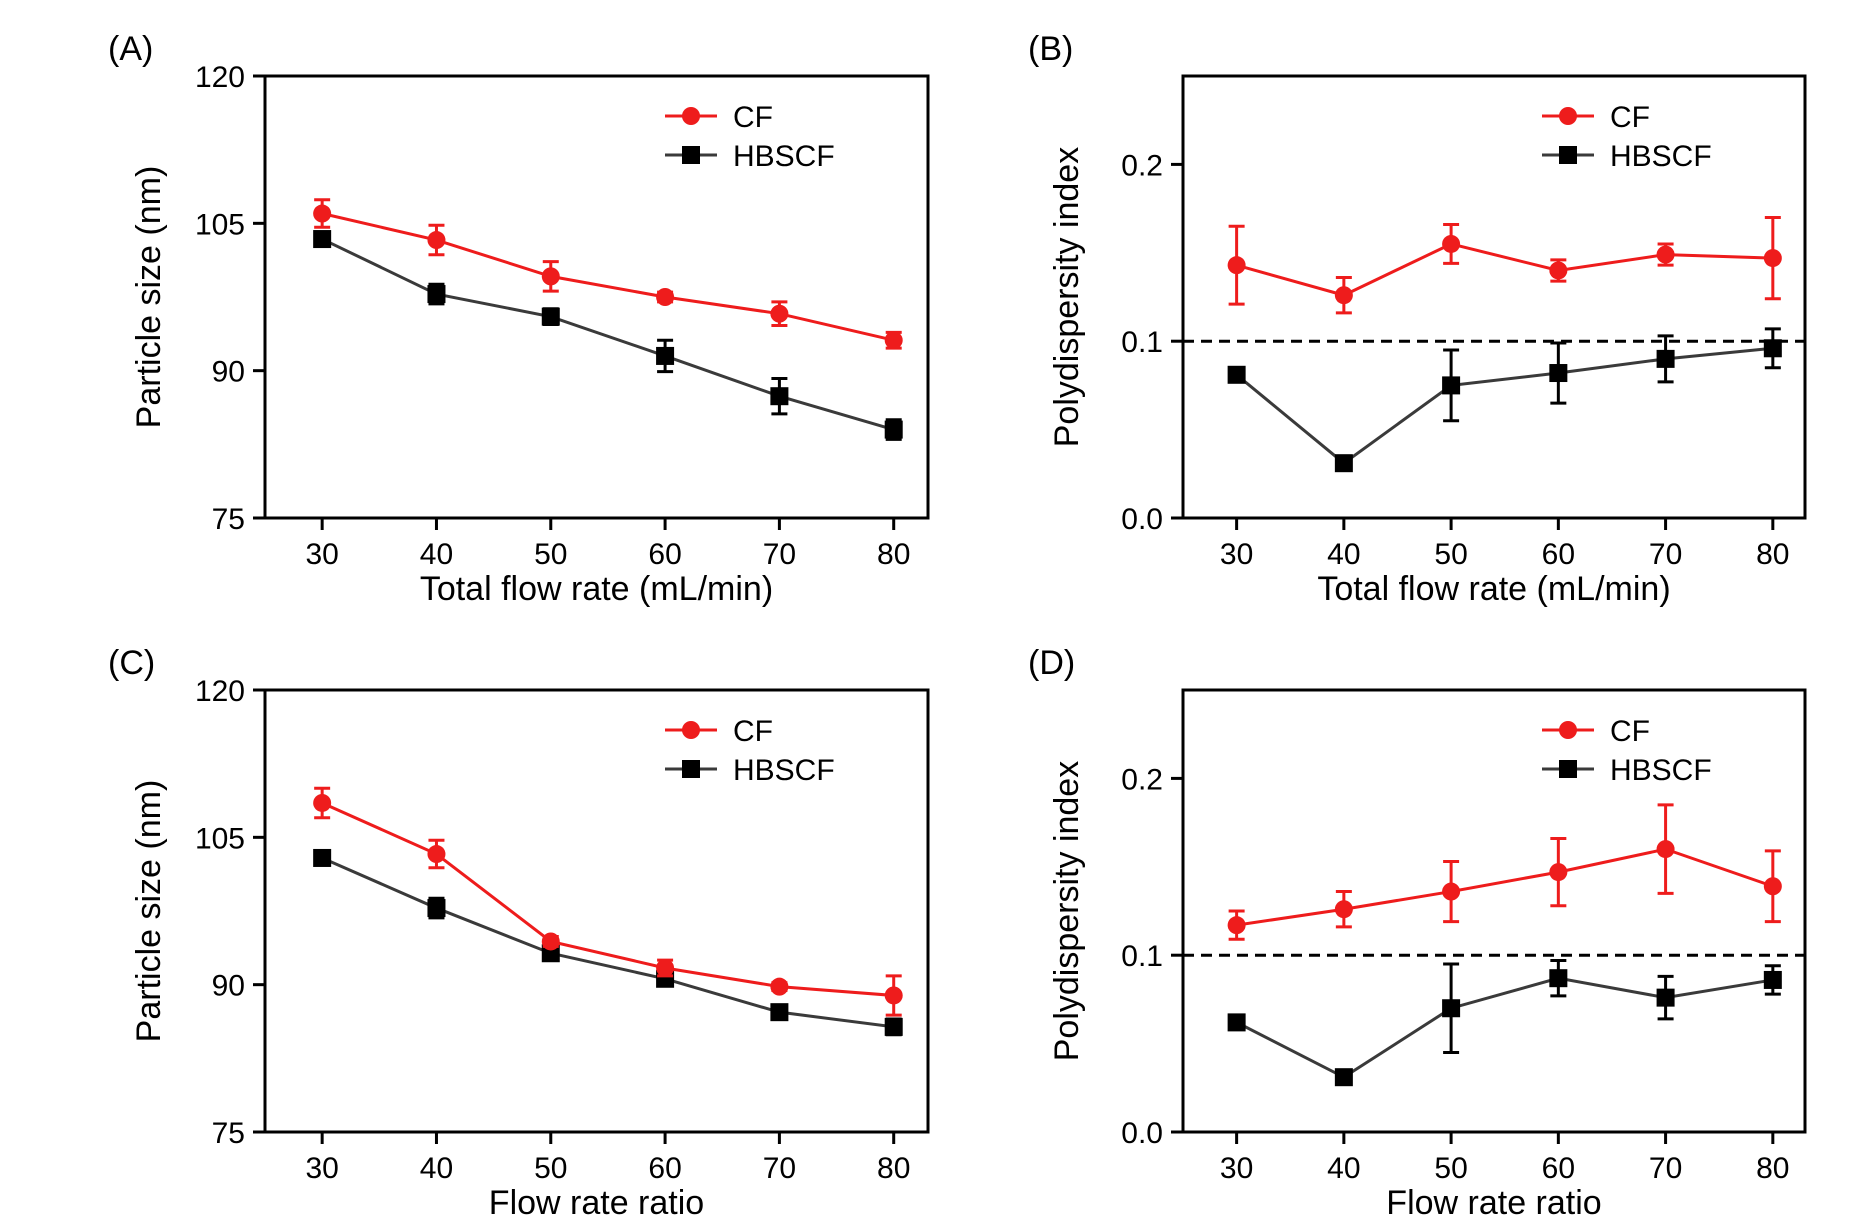 The height and width of the screenshot is (1219, 1866). I want to click on panel-label: (A), so click(130, 49).